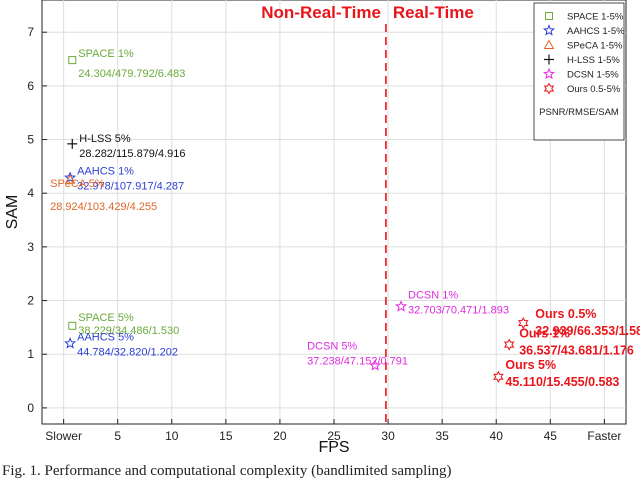 Image resolution: width=640 pixels, height=481 pixels. I want to click on point-dcsn-6: DCSN 5% 37.238/47.152/0.791, so click(357, 355).